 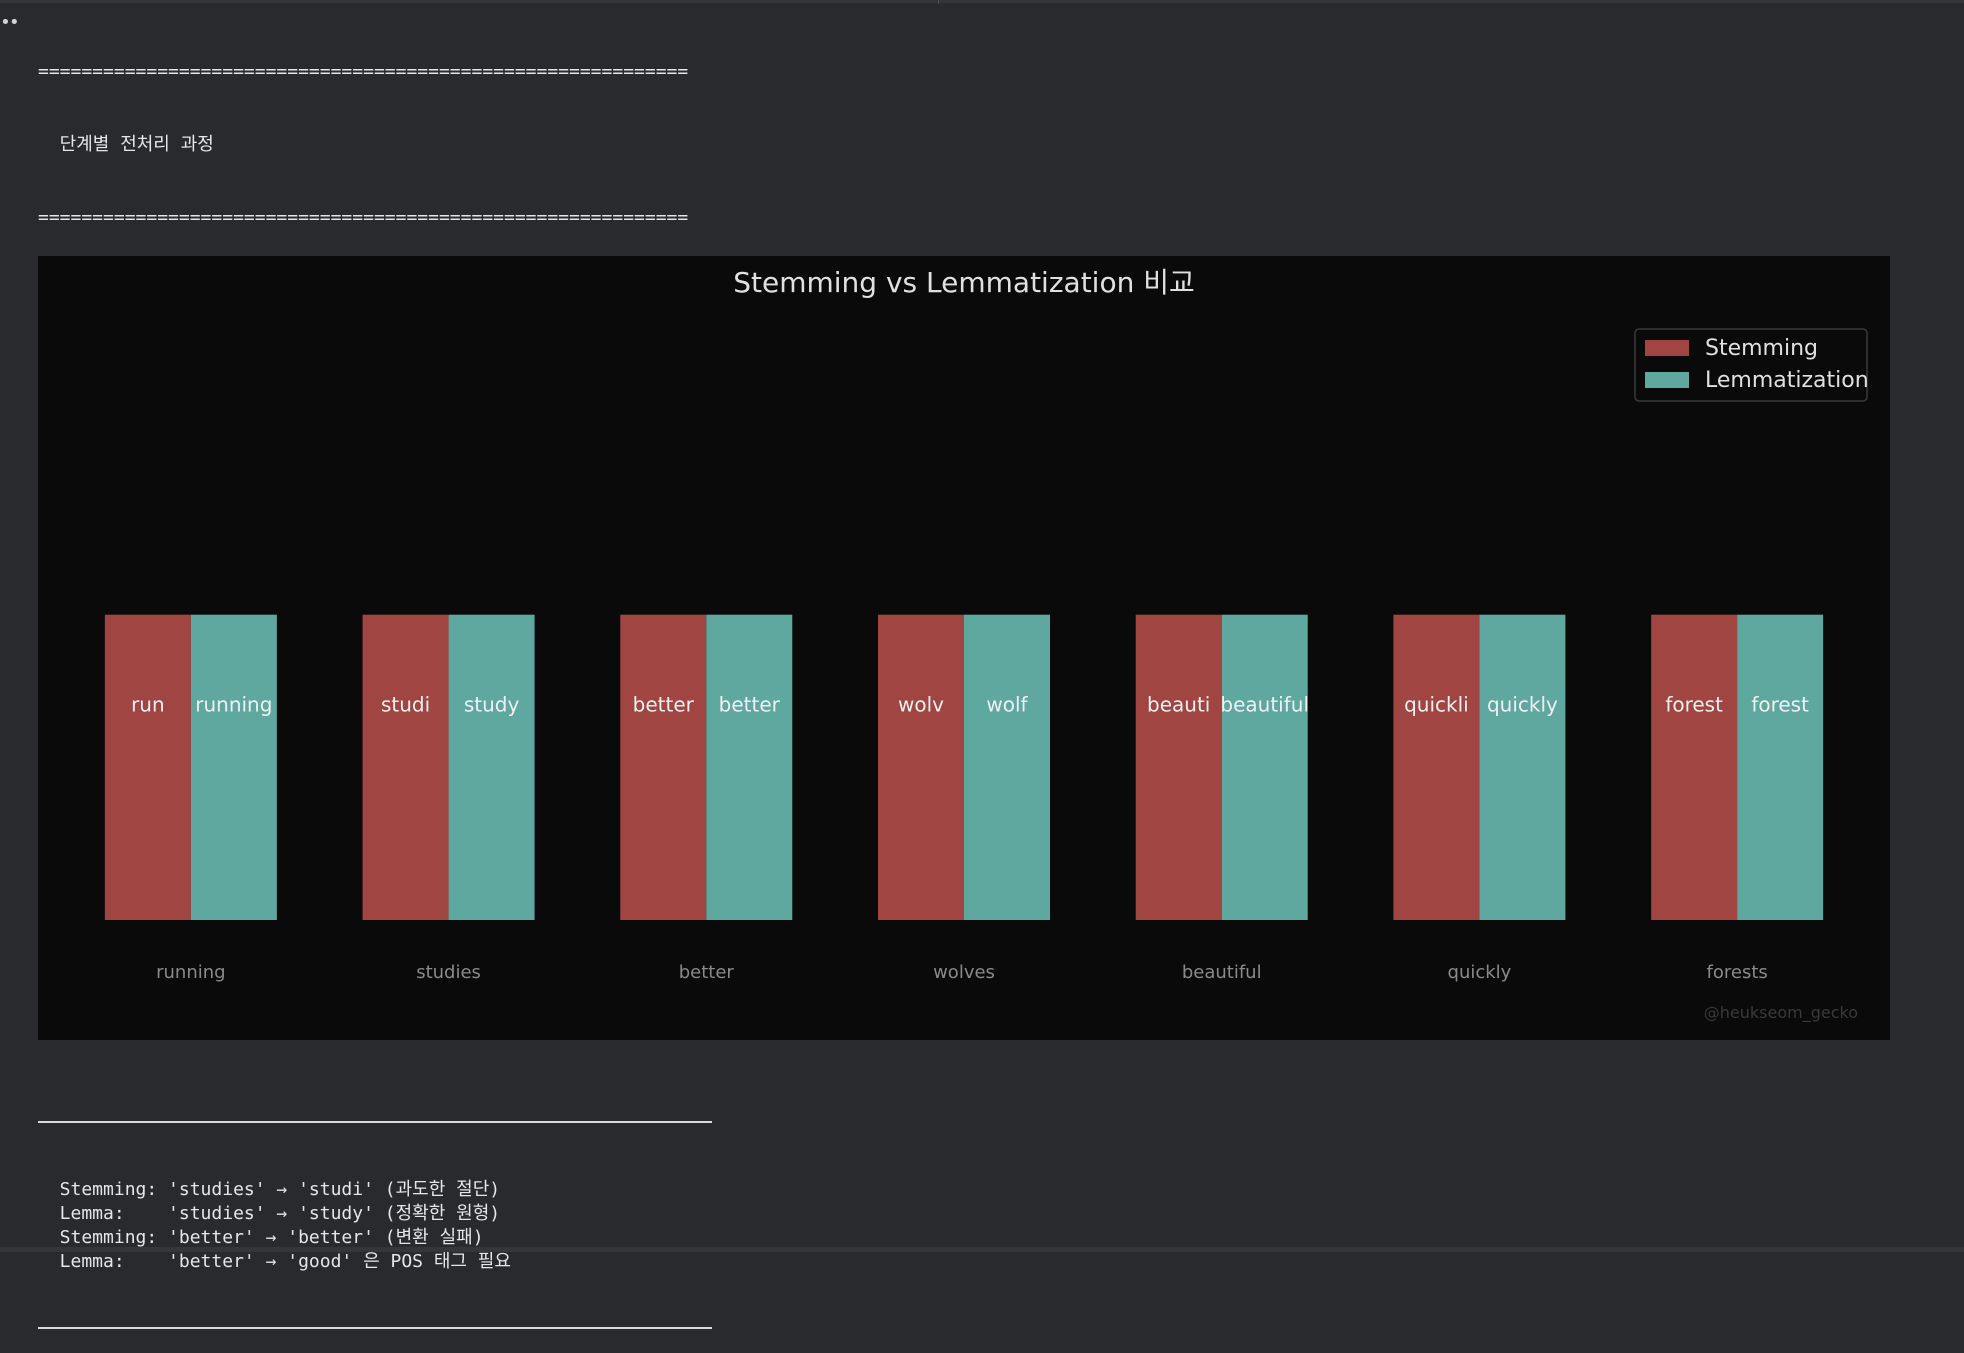 I want to click on note-line: Stemming: 'studies' → 'studi' (과도한 절단), so click(x=269, y=1189).